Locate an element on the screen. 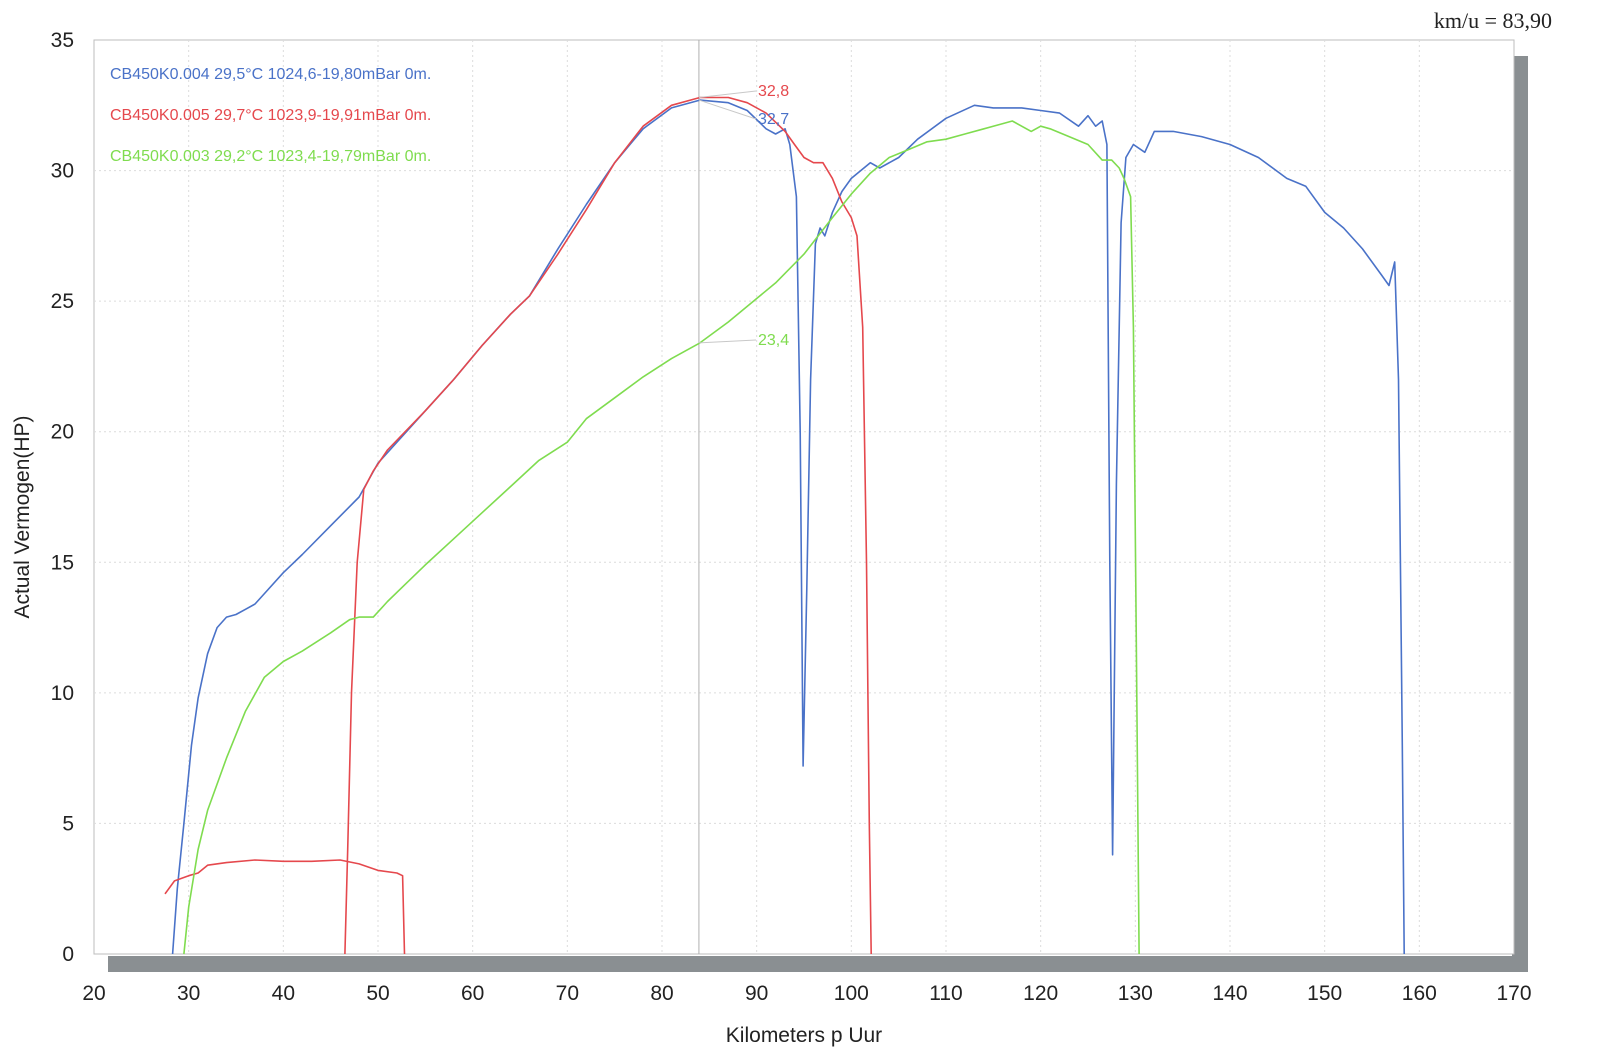  legend-entry: CB450K0.003 29,2°C 1023,4-19,79mBar 0m. is located at coordinates (270, 156).